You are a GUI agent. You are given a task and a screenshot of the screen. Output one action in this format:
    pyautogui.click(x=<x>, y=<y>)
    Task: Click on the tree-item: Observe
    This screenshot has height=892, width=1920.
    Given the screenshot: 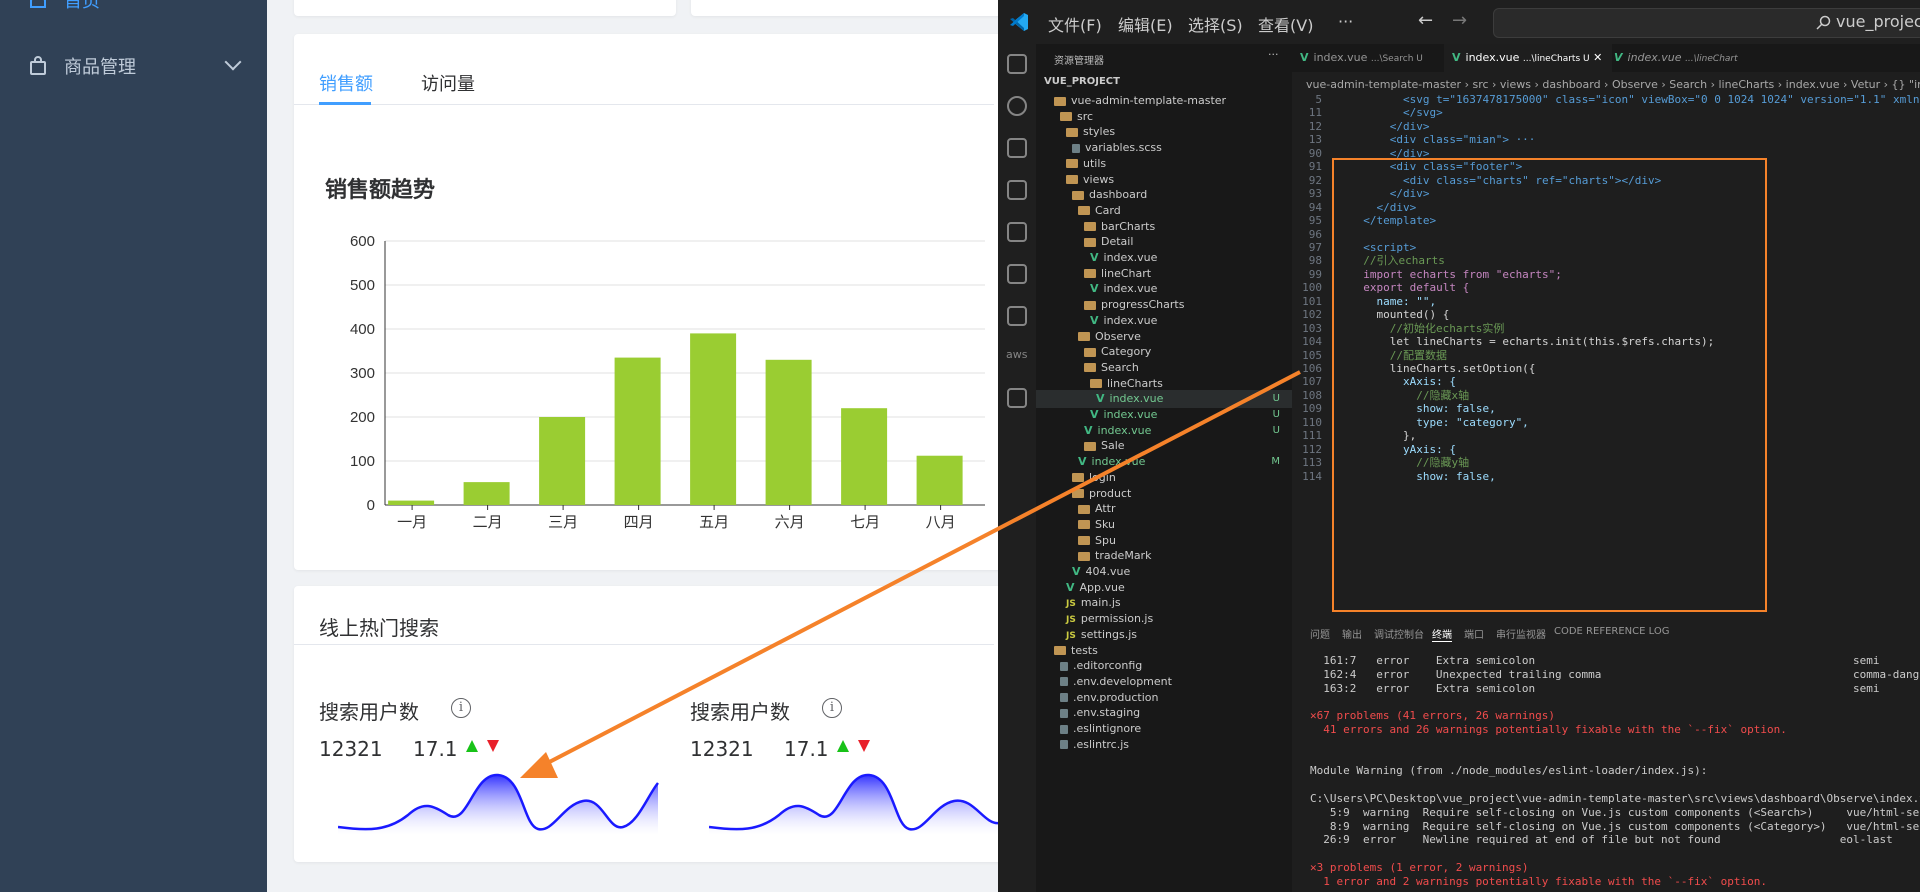 What is the action you would take?
    pyautogui.click(x=1088, y=337)
    